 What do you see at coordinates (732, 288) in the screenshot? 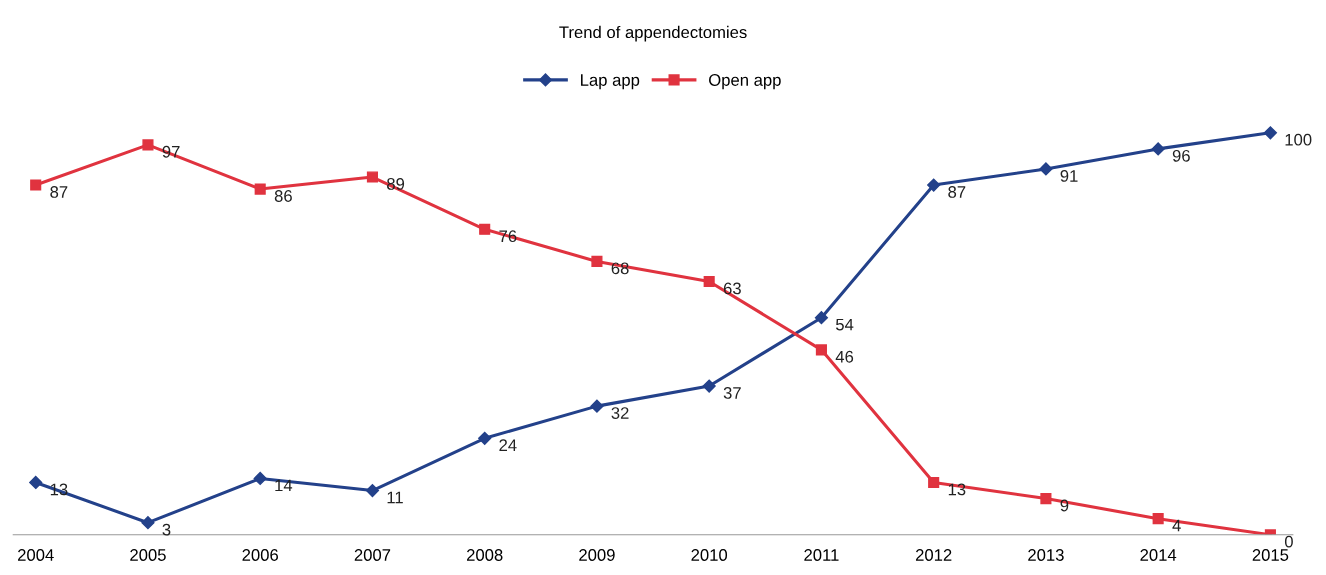
I see `data-label: 63` at bounding box center [732, 288].